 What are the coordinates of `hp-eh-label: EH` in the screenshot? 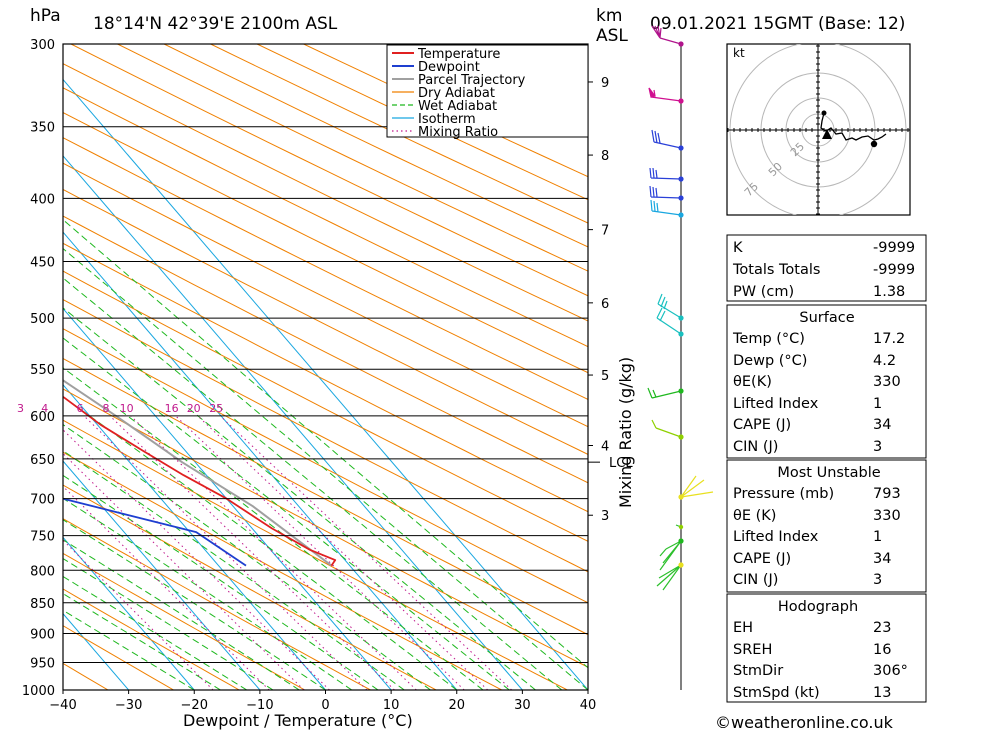 It's located at (743, 628).